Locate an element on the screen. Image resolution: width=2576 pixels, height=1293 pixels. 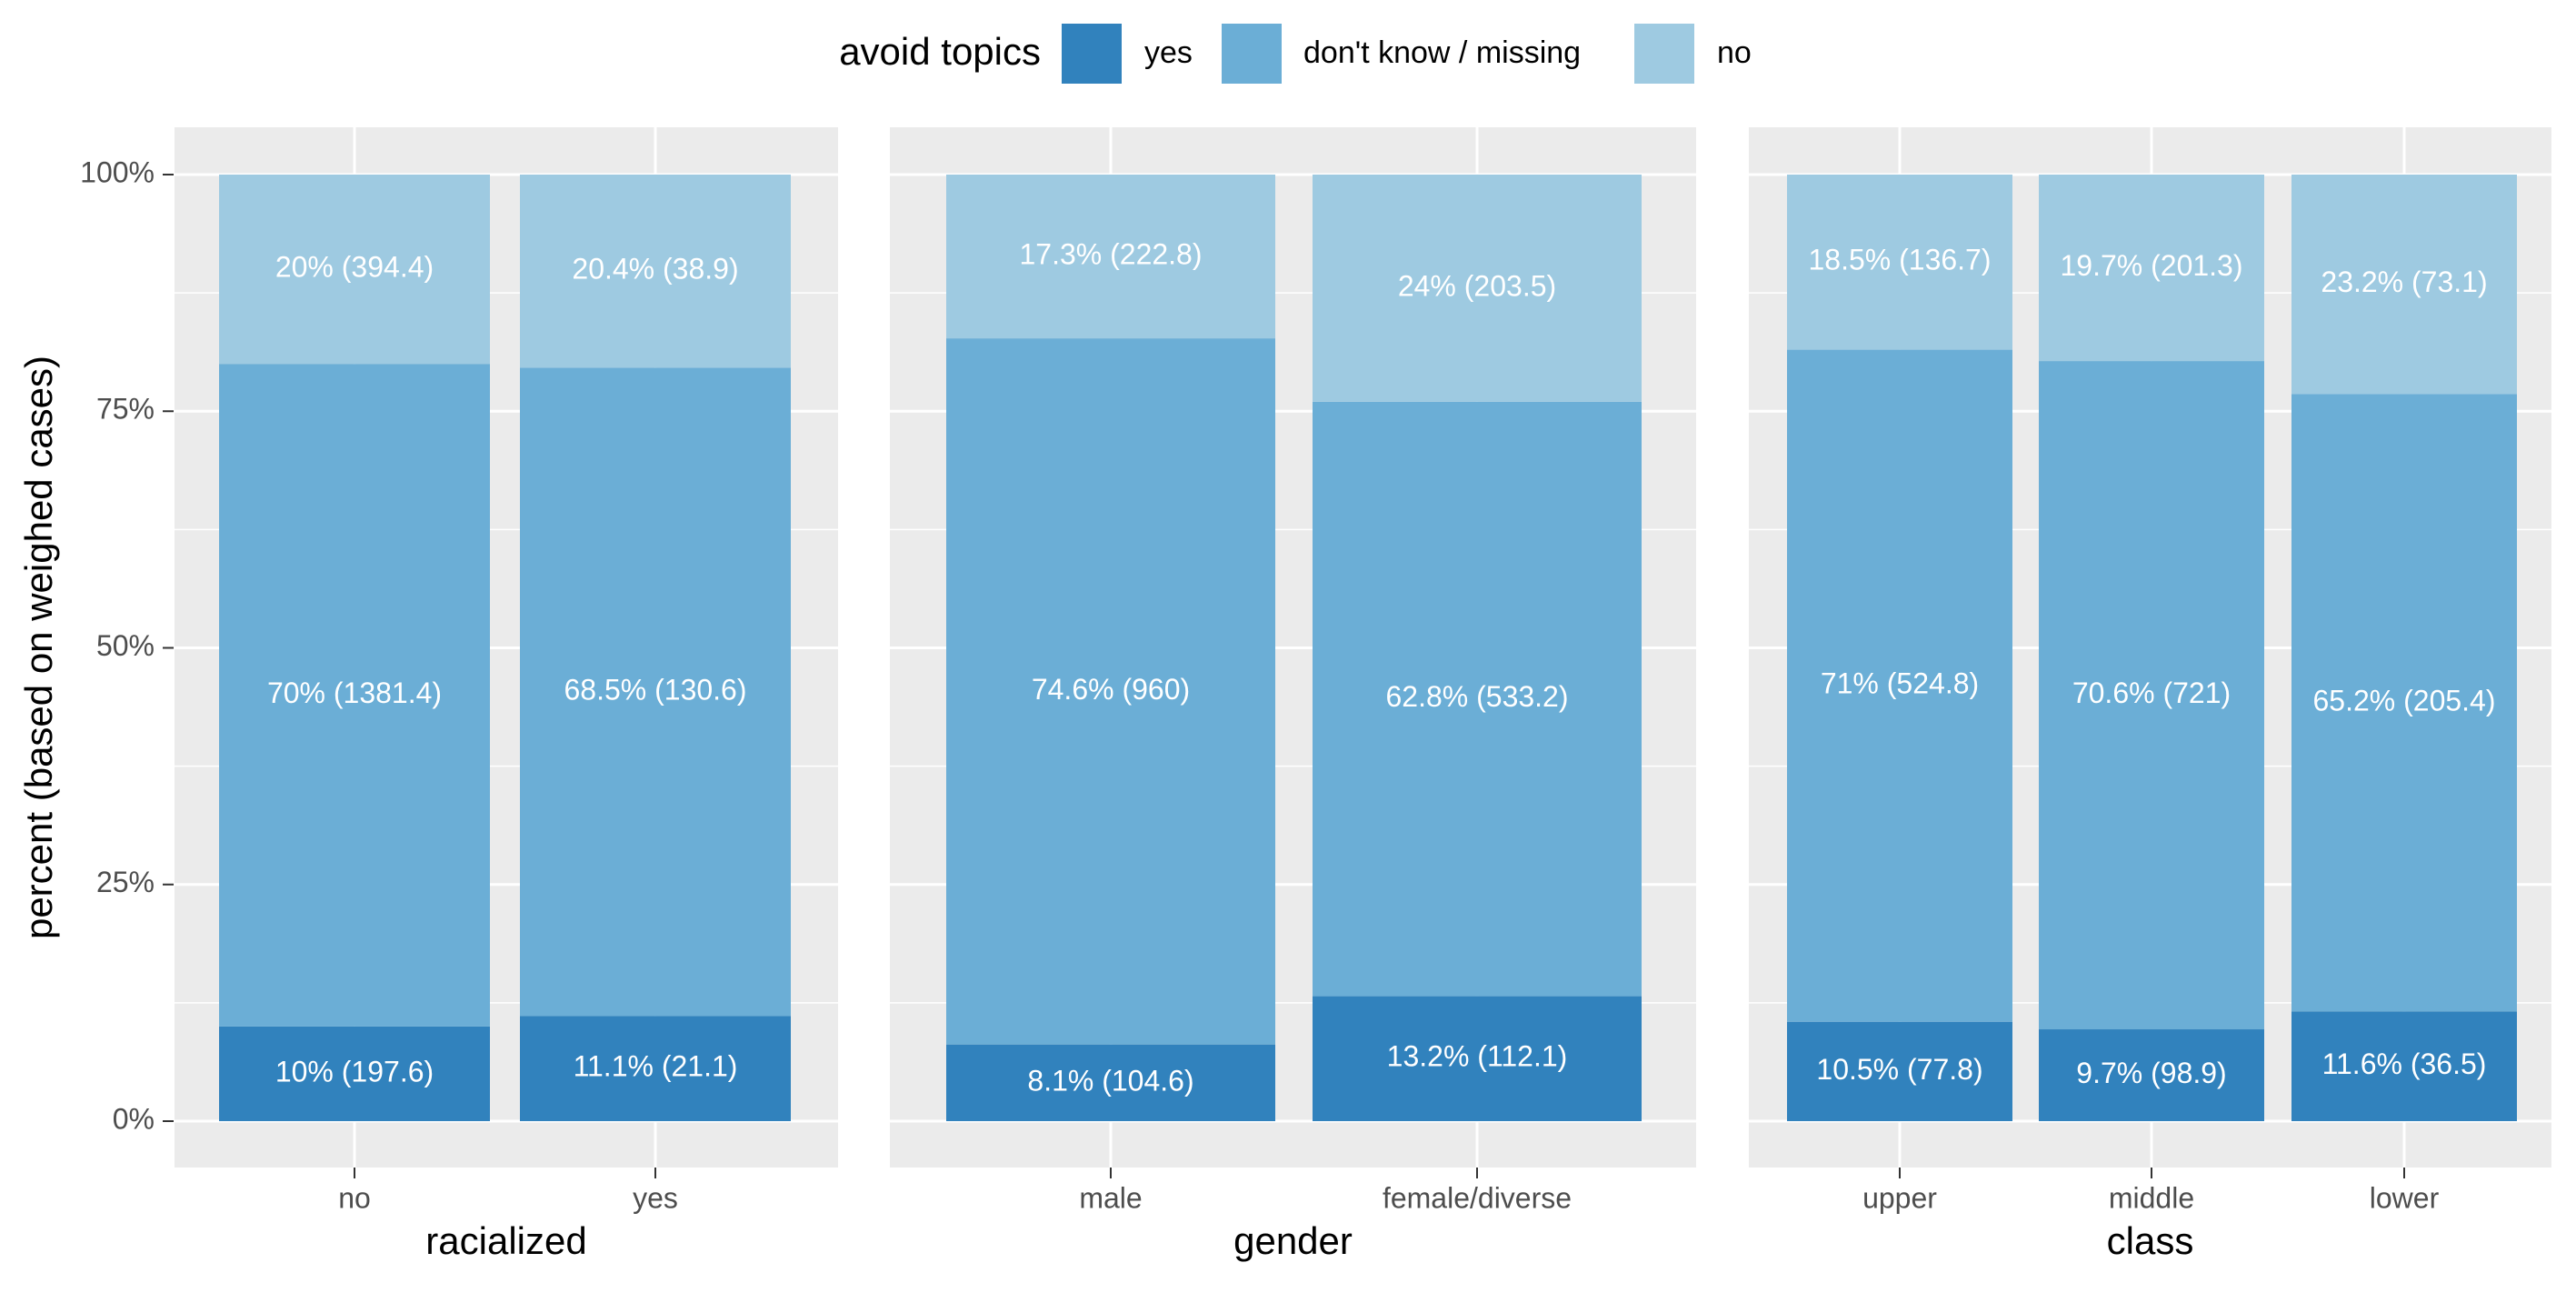
bar-label-2-0-1: 71% (524.8) is located at coordinates (1900, 683).